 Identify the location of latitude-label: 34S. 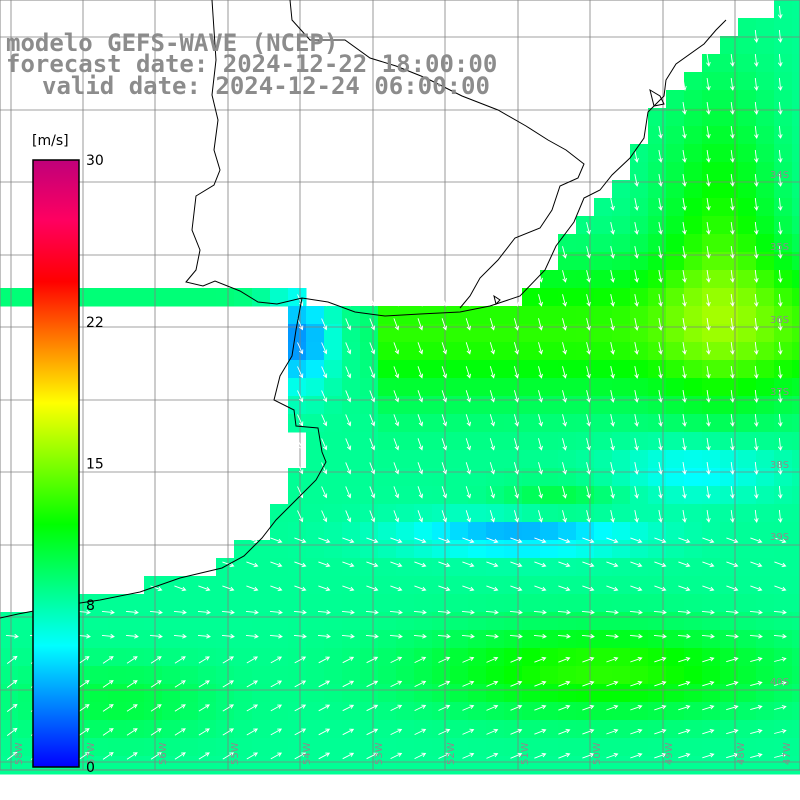
(779, 175).